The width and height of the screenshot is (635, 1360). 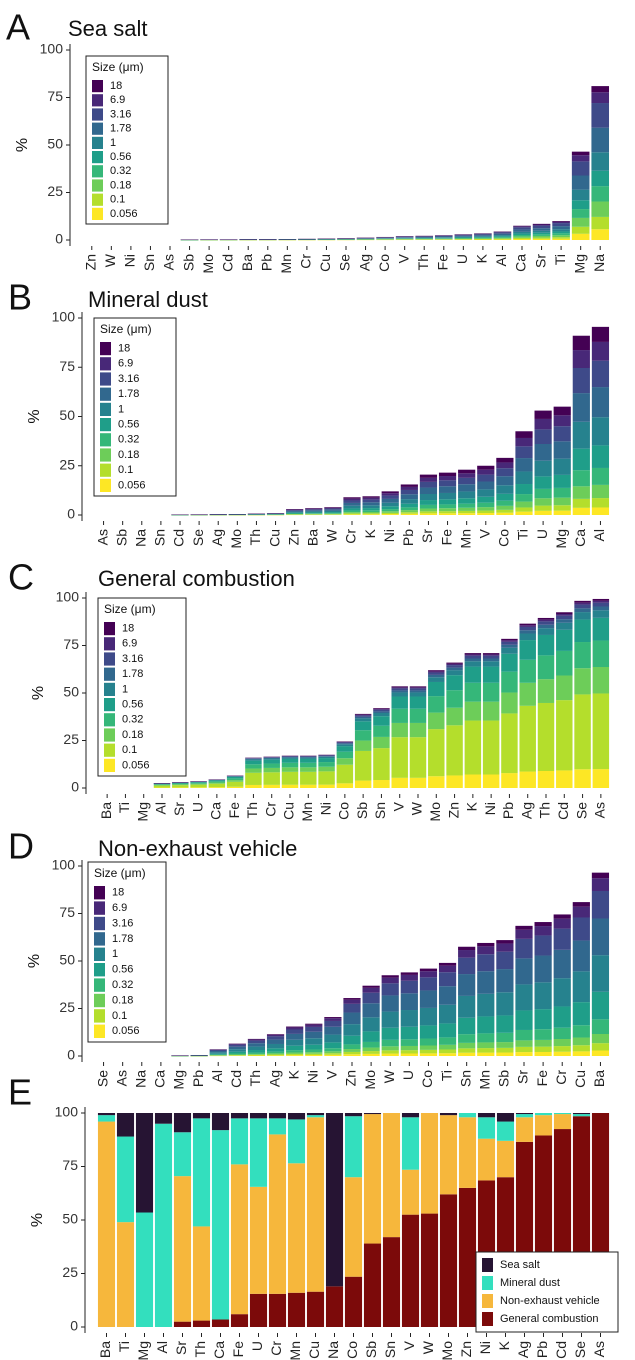 I want to click on y-tick-label: 100, so click(x=64, y=865).